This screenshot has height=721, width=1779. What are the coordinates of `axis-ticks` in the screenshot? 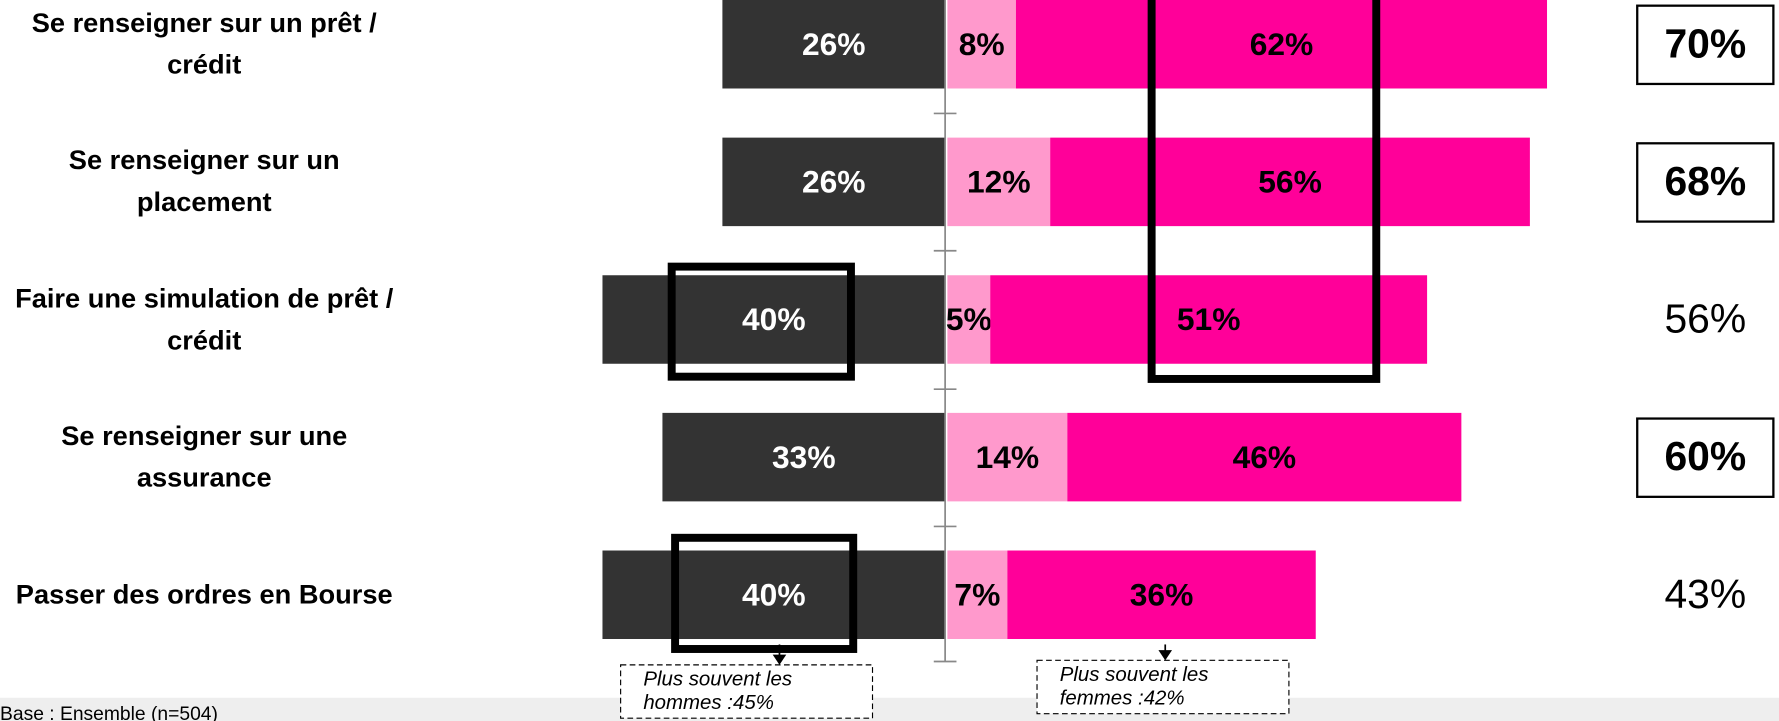 It's located at (945, 387).